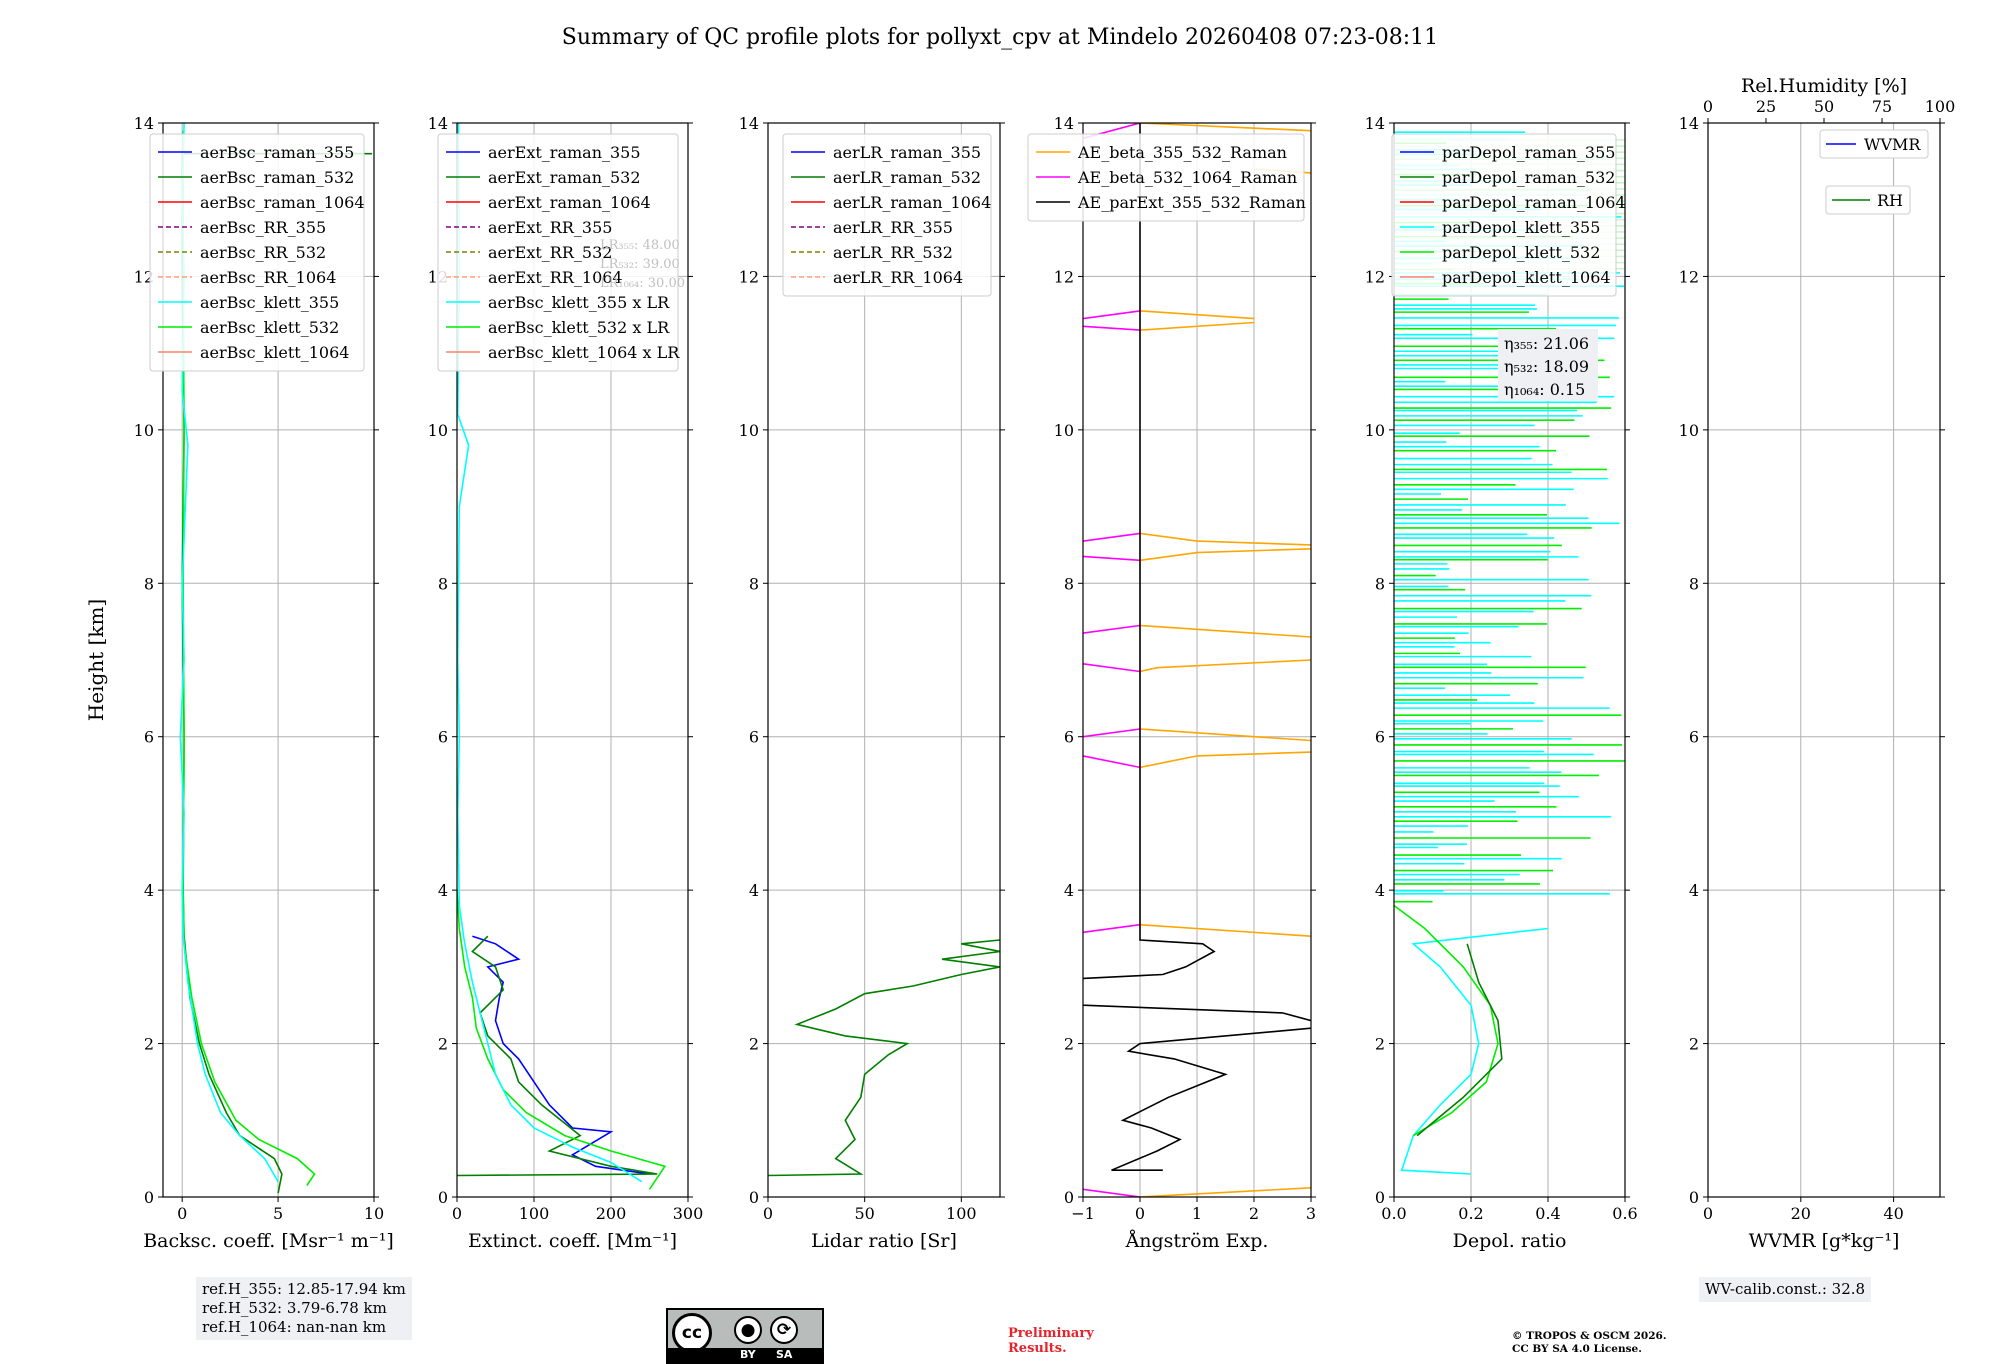 This screenshot has height=1364, width=2000. What do you see at coordinates (564, 152) in the screenshot?
I see `legend-label: aerExt_raman_355` at bounding box center [564, 152].